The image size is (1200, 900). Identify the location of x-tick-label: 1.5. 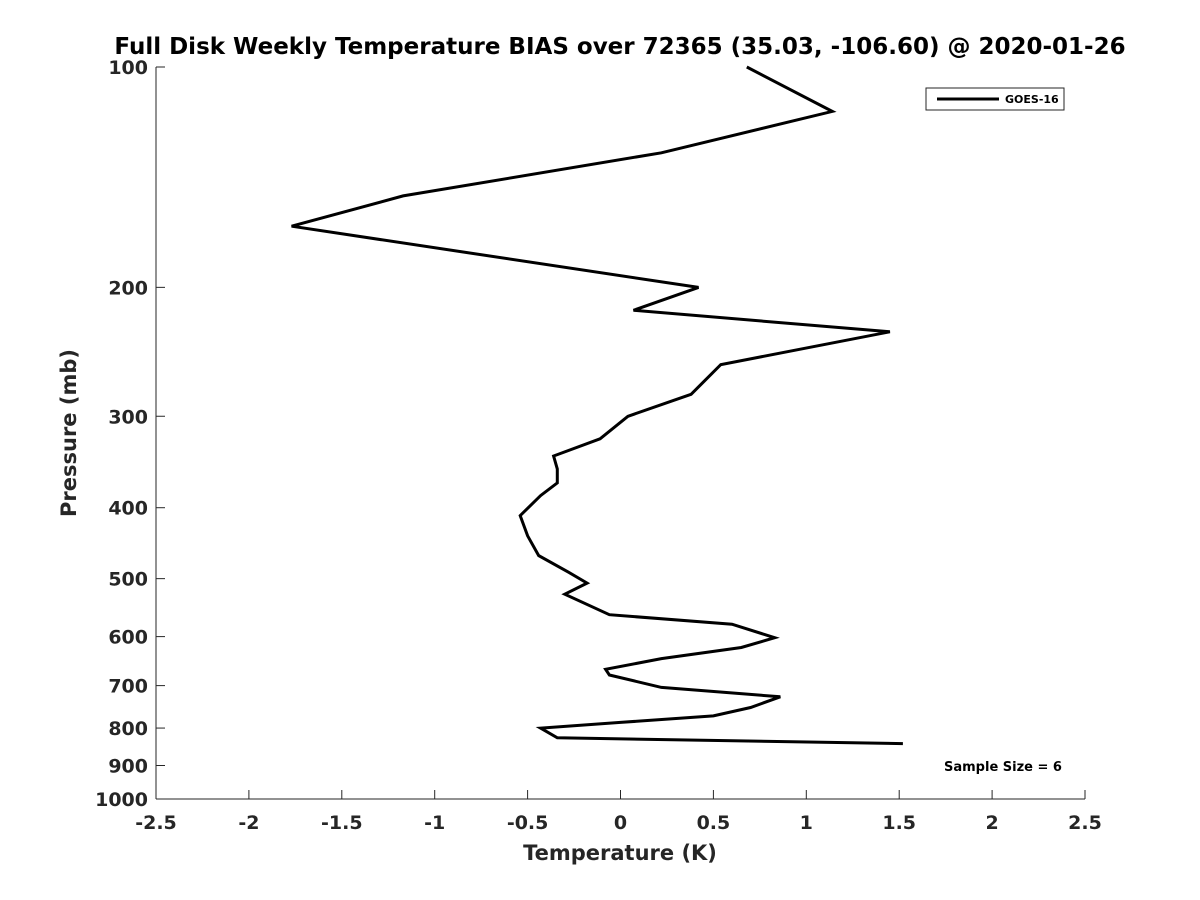
(899, 823).